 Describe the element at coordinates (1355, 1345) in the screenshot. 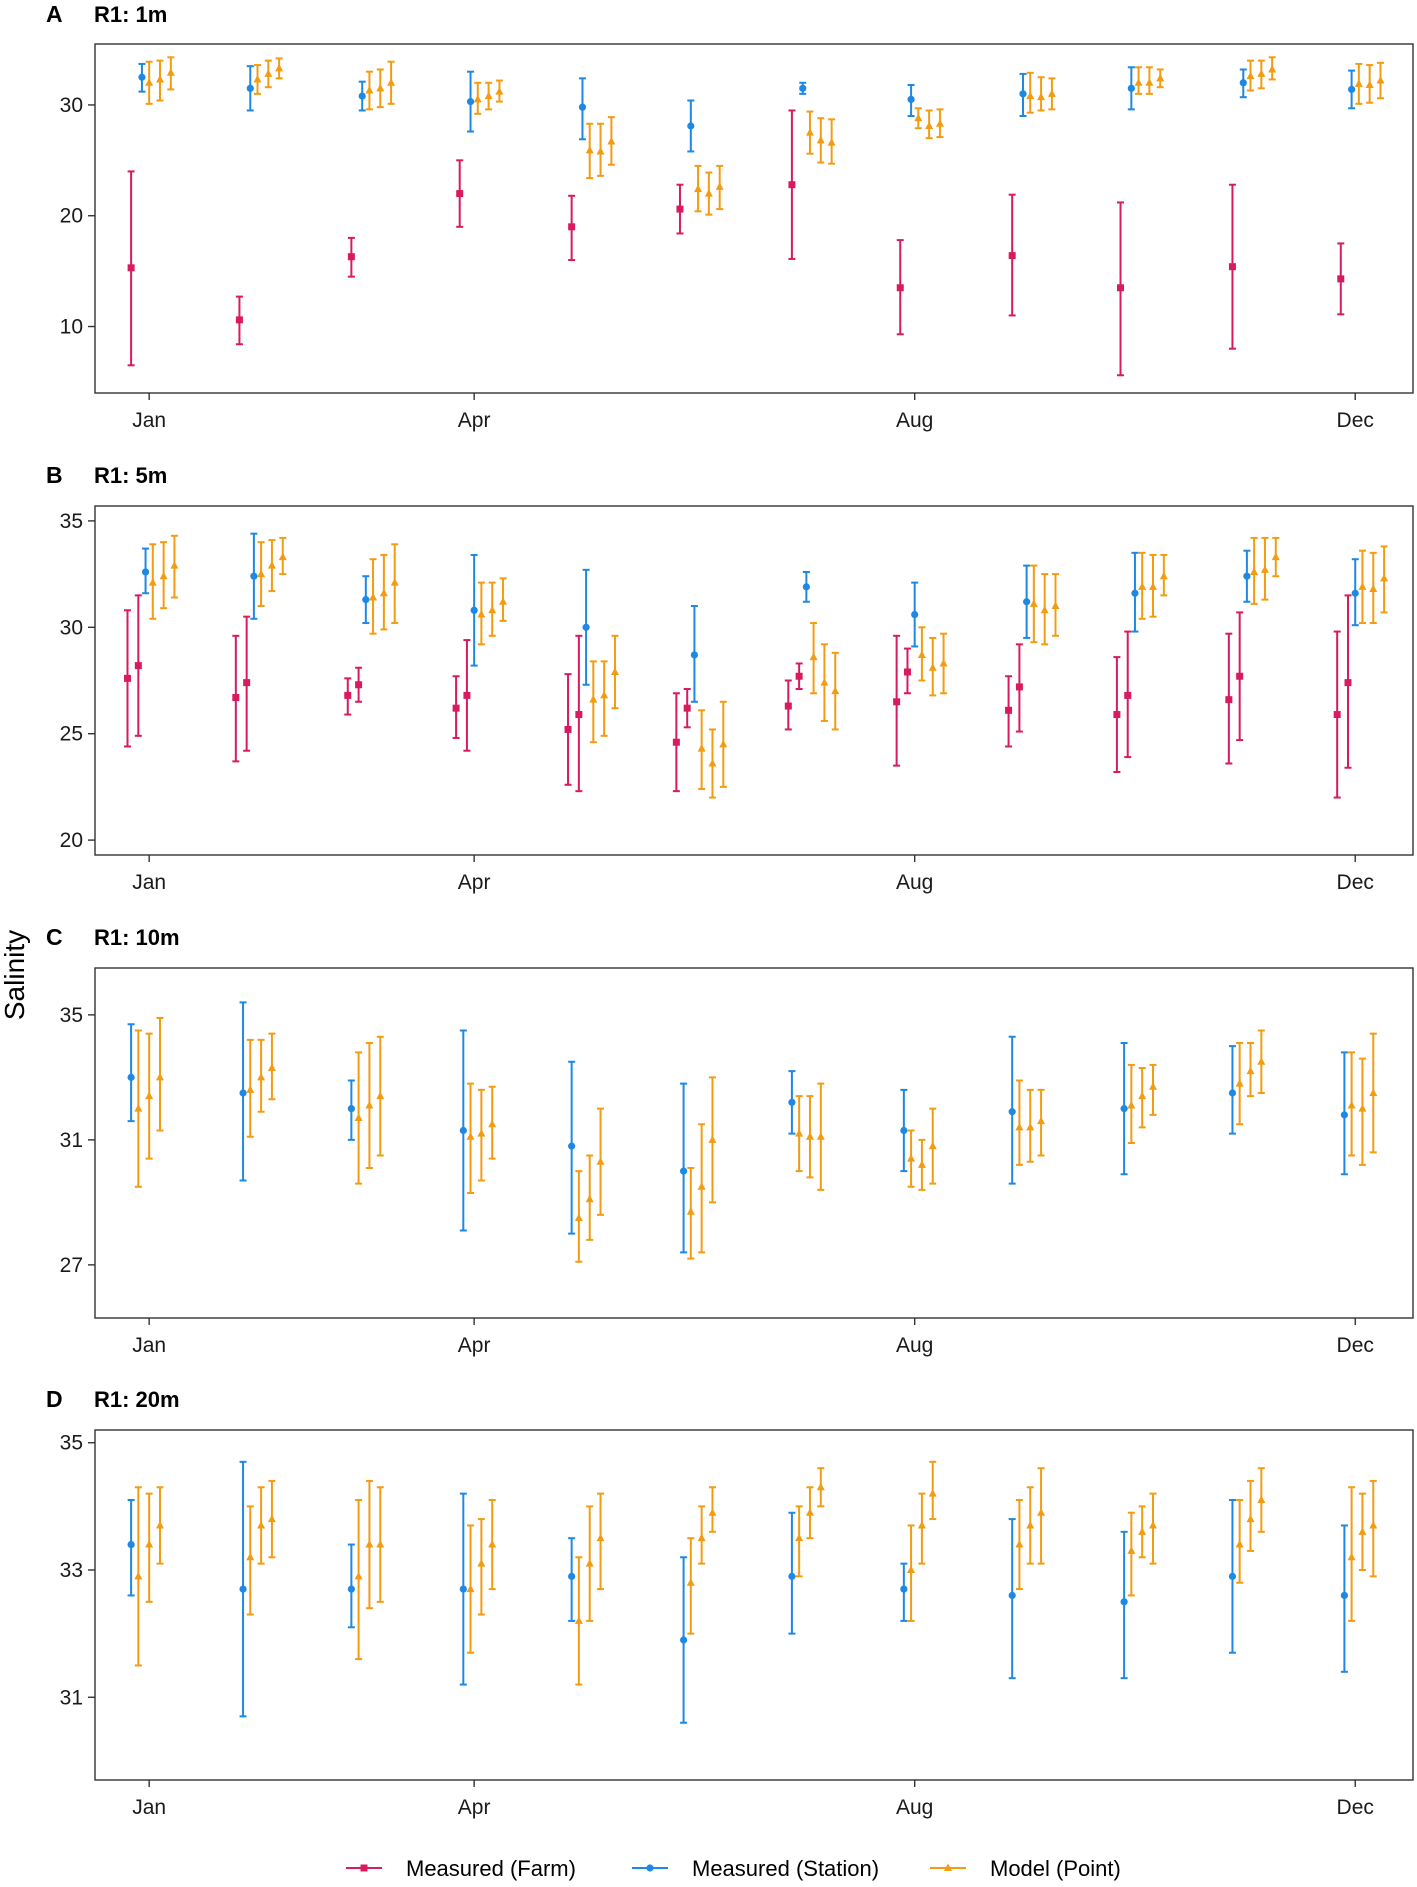

I see `x-tick-label-dec: Dec` at that location.